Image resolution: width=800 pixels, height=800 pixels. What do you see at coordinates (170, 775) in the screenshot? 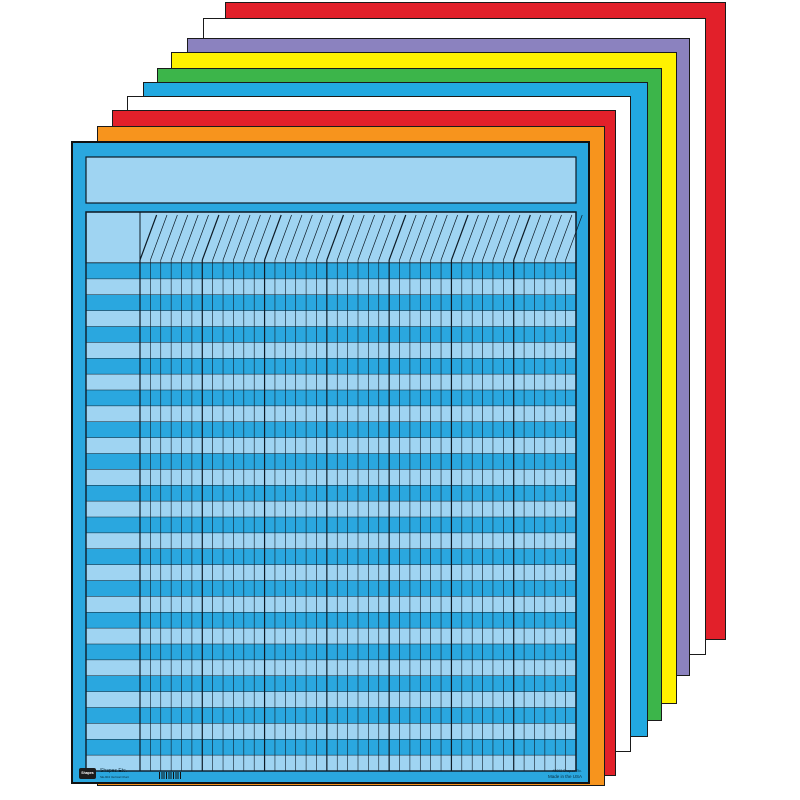
I see `barcode` at bounding box center [170, 775].